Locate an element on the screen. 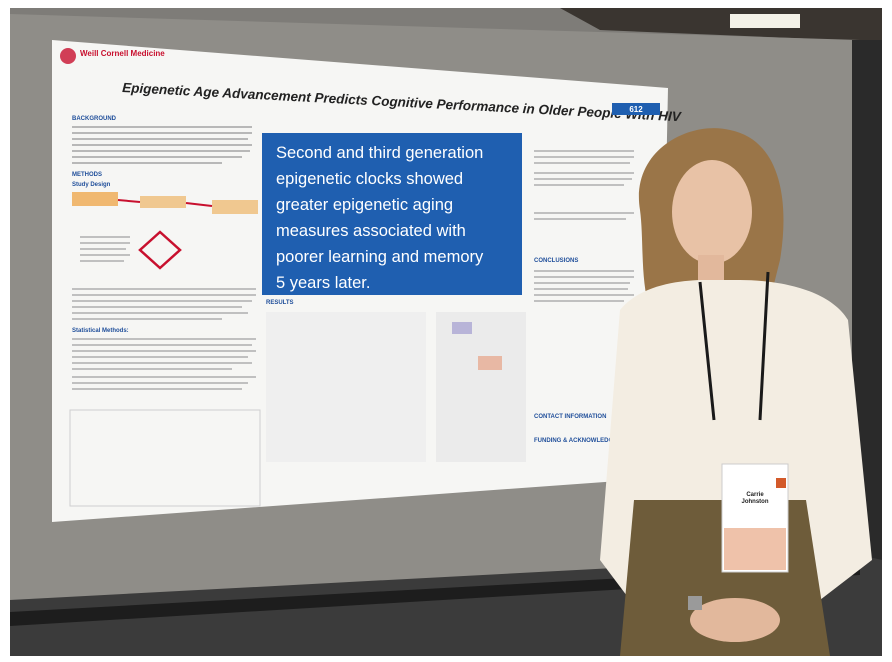 This screenshot has height=662, width=892. section-heading: METHODS is located at coordinates (87, 175).